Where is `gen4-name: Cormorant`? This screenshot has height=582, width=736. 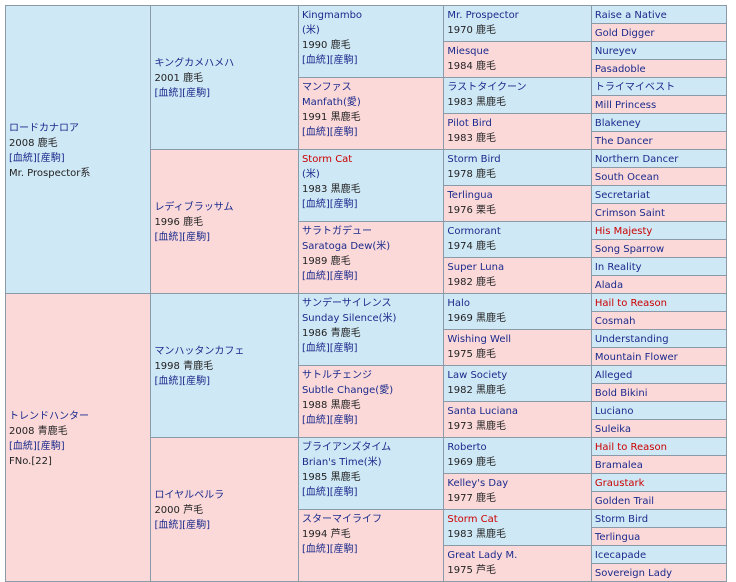 gen4-name: Cormorant is located at coordinates (474, 231).